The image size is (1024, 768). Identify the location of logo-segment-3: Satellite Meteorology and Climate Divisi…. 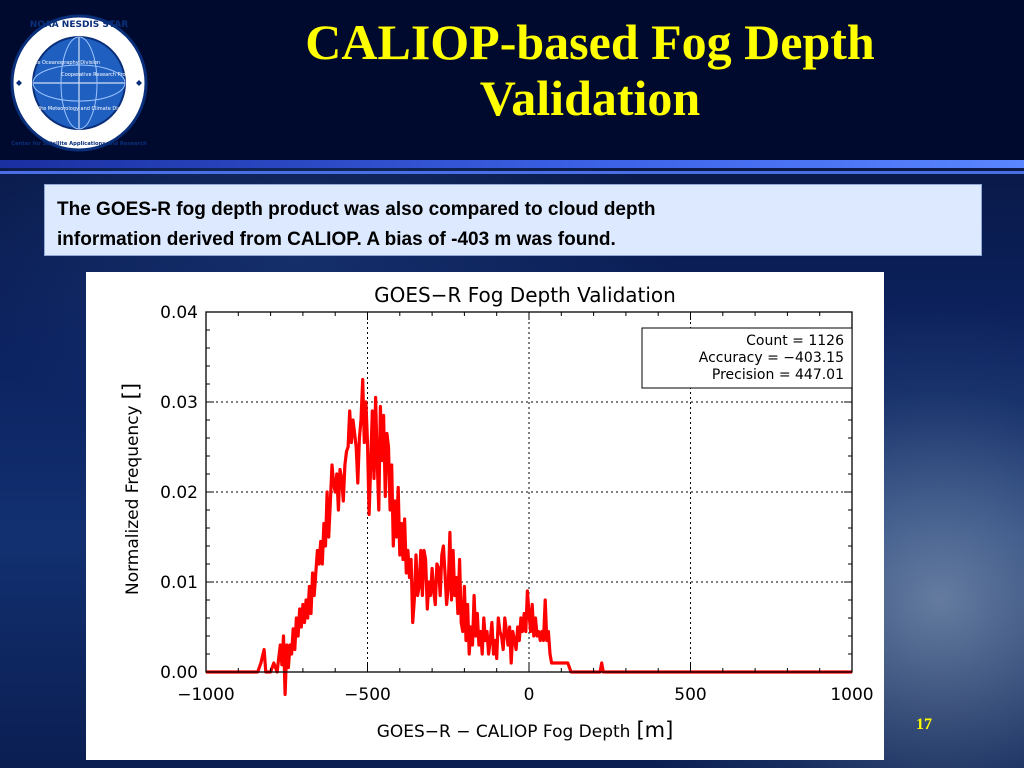
(79, 109).